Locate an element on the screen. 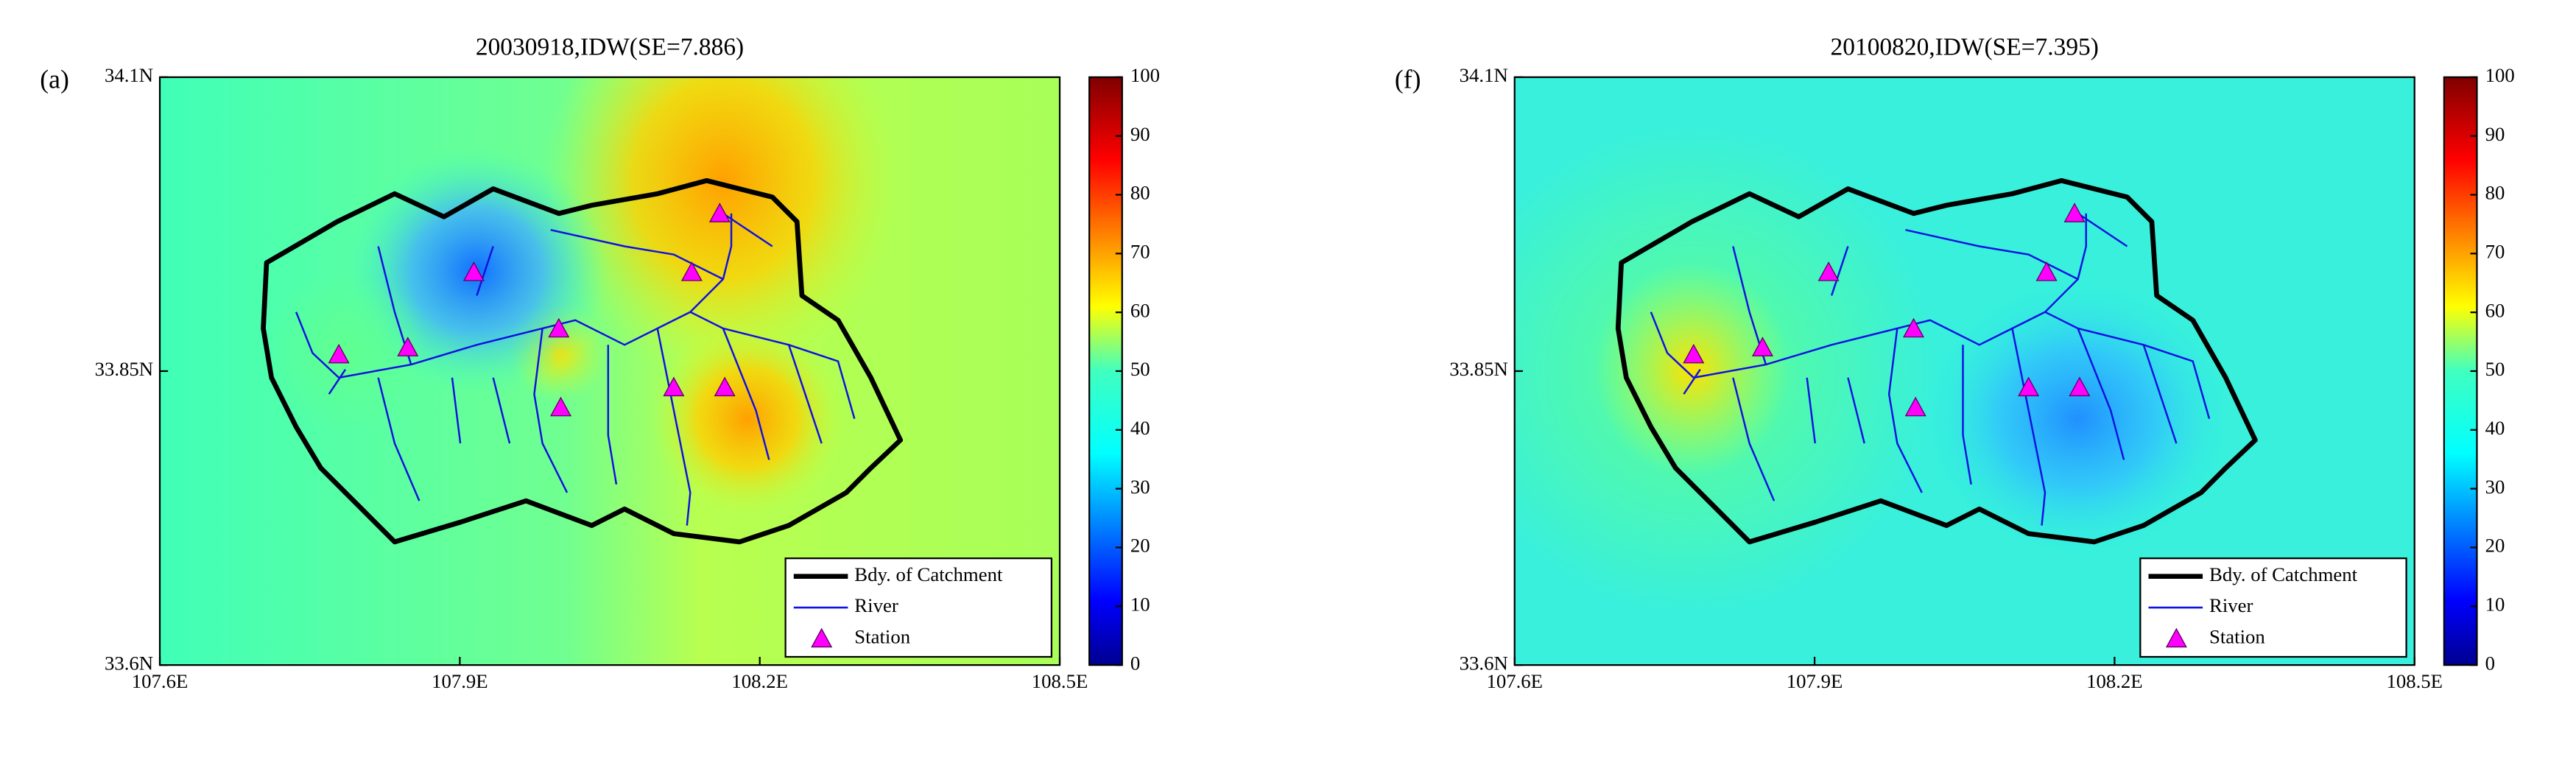  panel-label: (a) is located at coordinates (54, 79).